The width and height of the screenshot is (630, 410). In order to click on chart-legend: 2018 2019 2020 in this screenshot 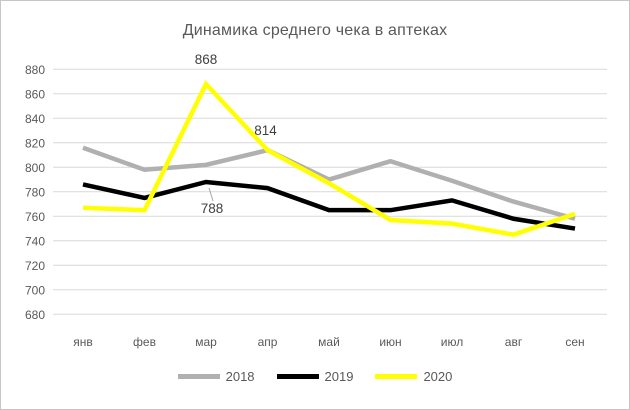, I will do `click(315, 376)`.